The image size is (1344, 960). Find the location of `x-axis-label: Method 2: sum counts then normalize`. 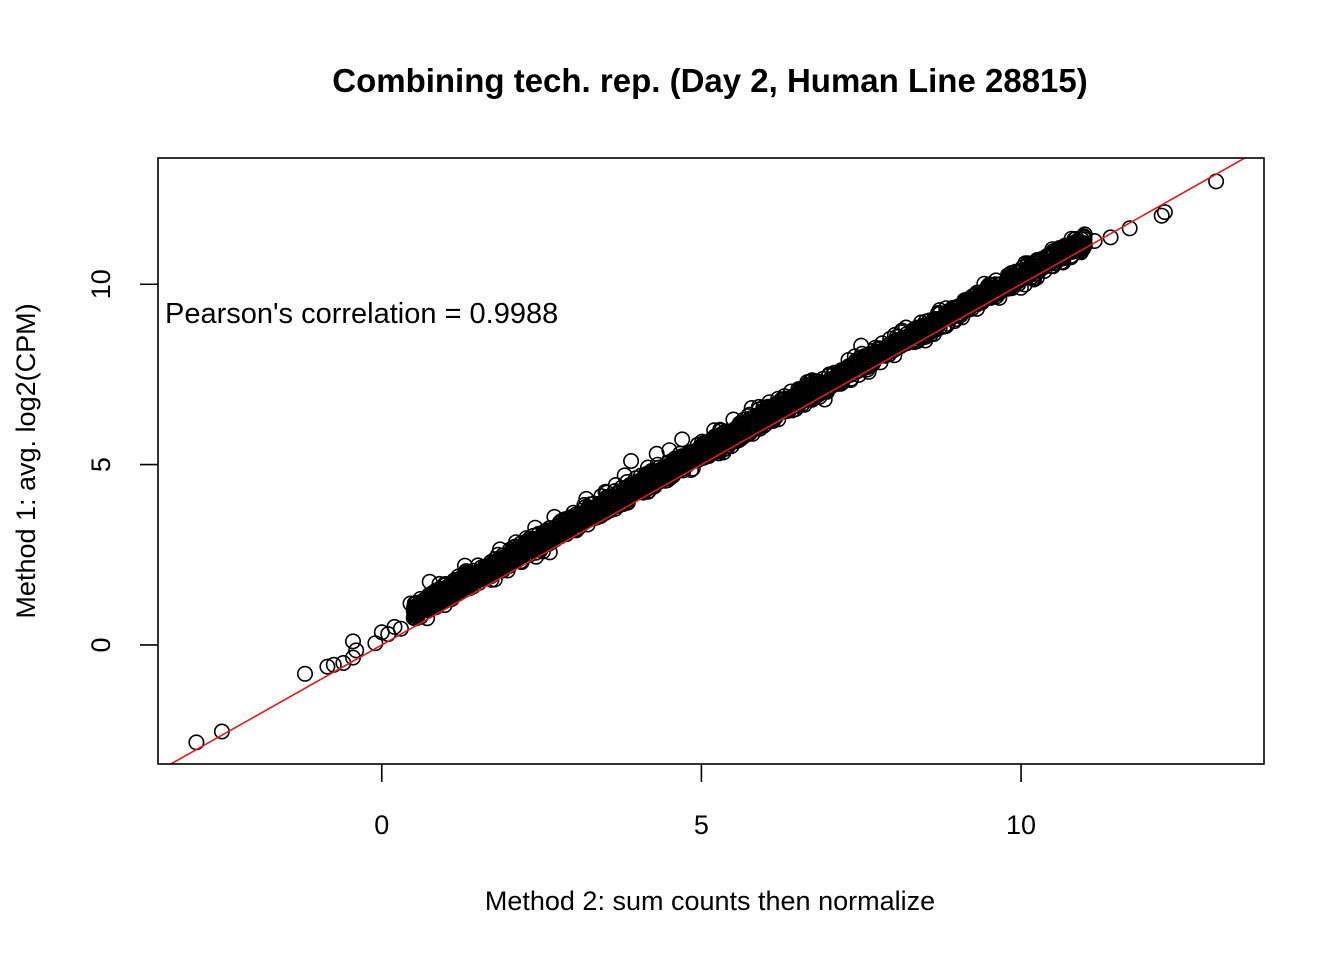

x-axis-label: Method 2: sum counts then normalize is located at coordinates (710, 901).